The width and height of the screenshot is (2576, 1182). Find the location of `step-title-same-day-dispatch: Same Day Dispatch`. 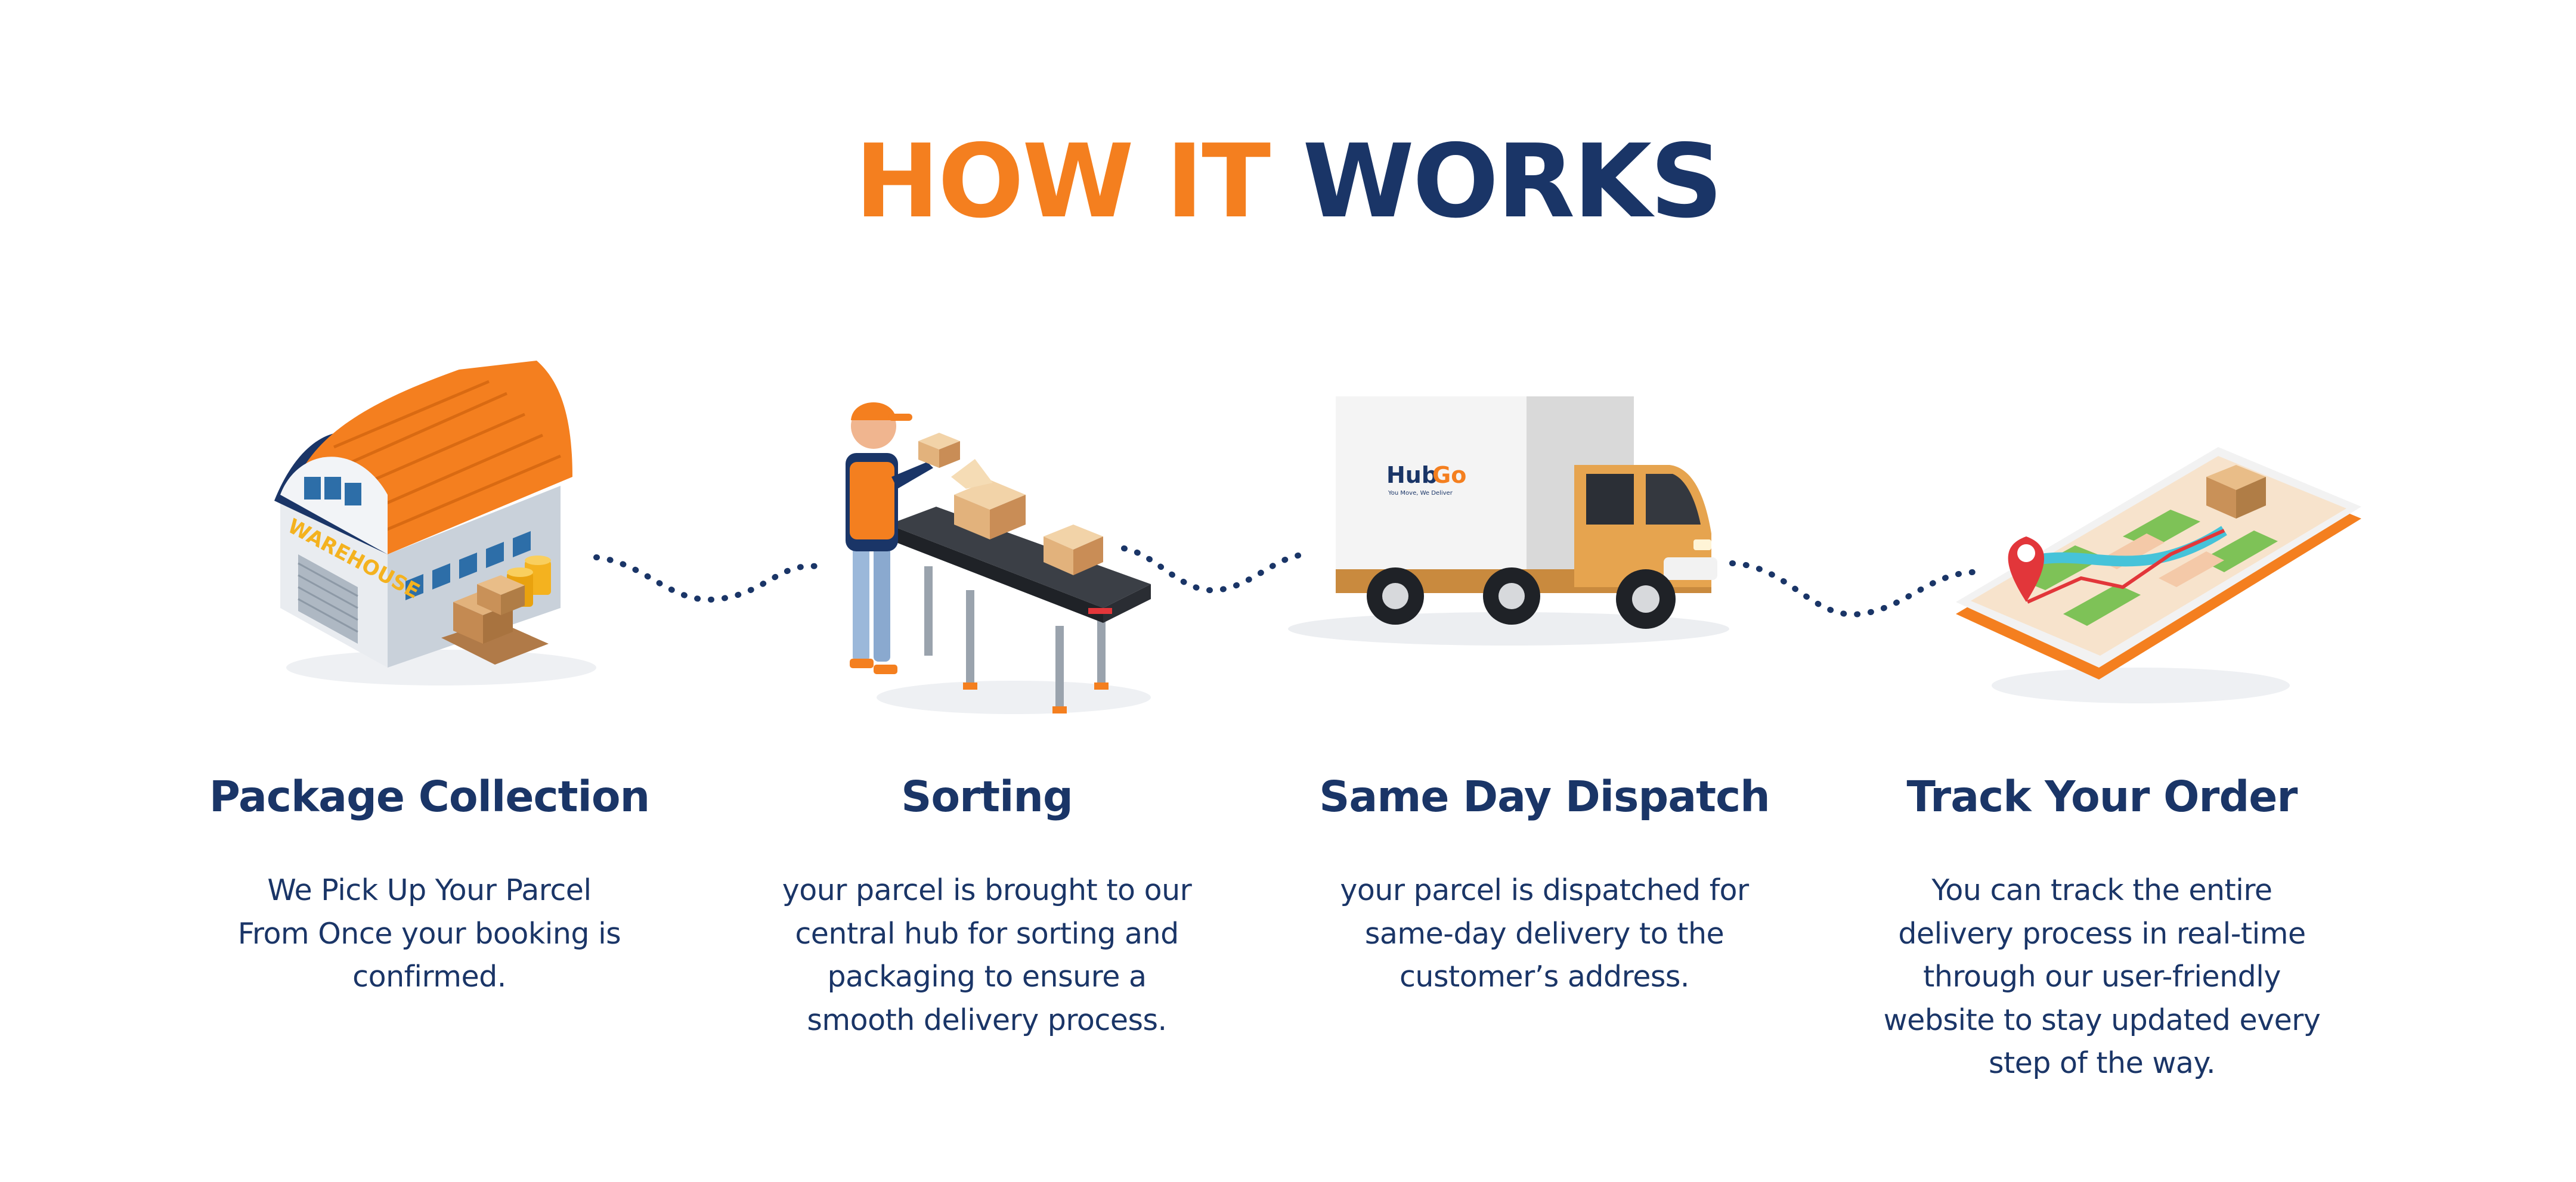

step-title-same-day-dispatch: Same Day Dispatch is located at coordinates (1545, 797).